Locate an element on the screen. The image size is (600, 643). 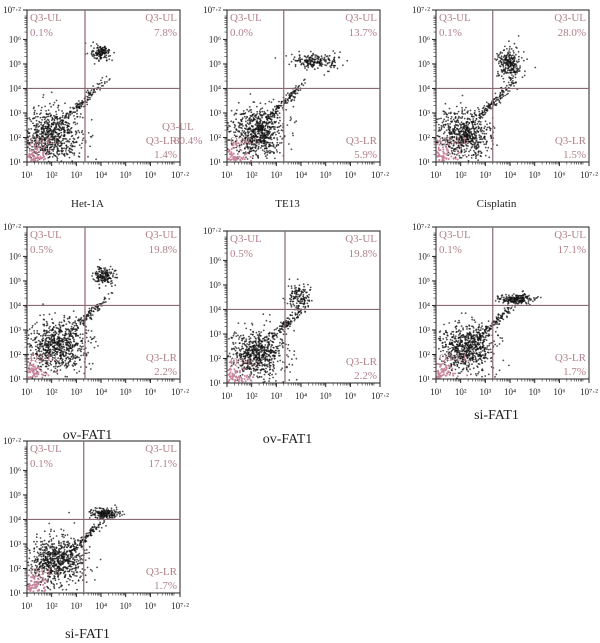
x-tick-label: 10⁶ is located at coordinates (150, 175).